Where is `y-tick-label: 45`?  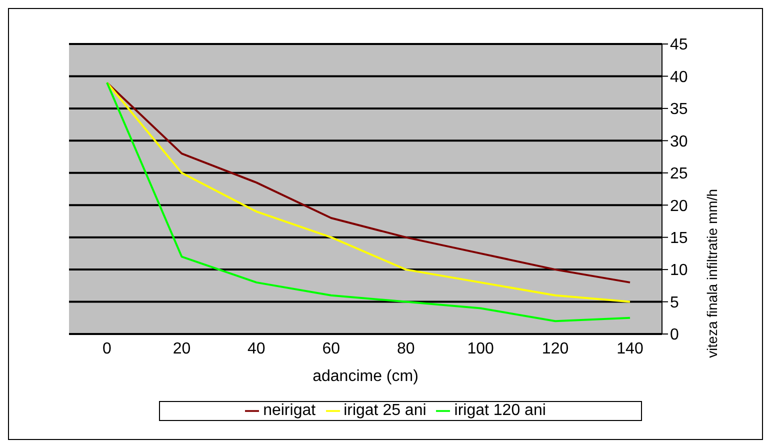 y-tick-label: 45 is located at coordinates (679, 45).